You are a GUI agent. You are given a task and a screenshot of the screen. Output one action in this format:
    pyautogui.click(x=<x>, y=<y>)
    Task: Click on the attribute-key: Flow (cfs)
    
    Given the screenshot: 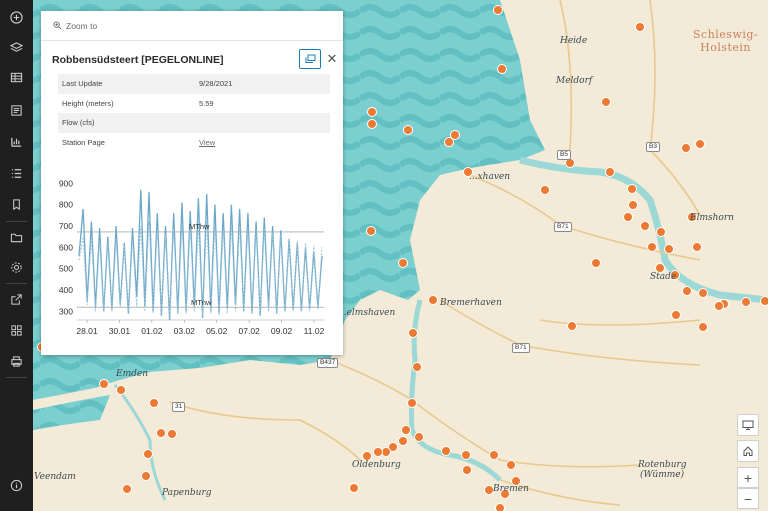 What is the action you would take?
    pyautogui.click(x=126, y=123)
    